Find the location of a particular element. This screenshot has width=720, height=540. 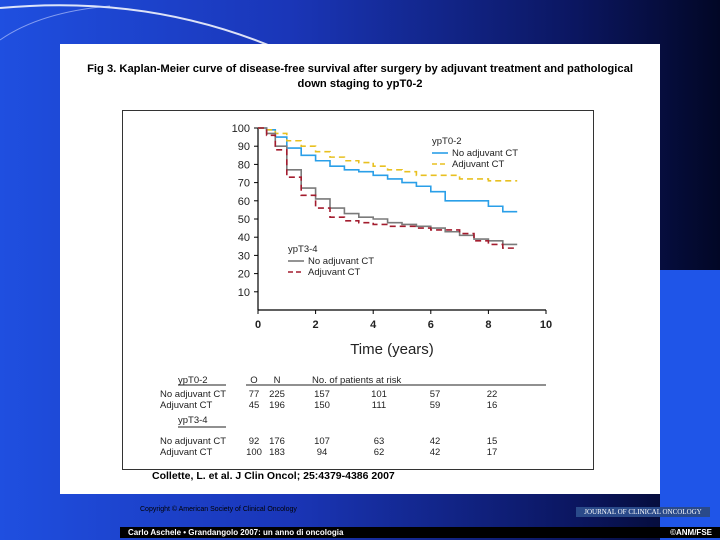

risk-group-title: ypT3-4 is located at coordinates (193, 420).